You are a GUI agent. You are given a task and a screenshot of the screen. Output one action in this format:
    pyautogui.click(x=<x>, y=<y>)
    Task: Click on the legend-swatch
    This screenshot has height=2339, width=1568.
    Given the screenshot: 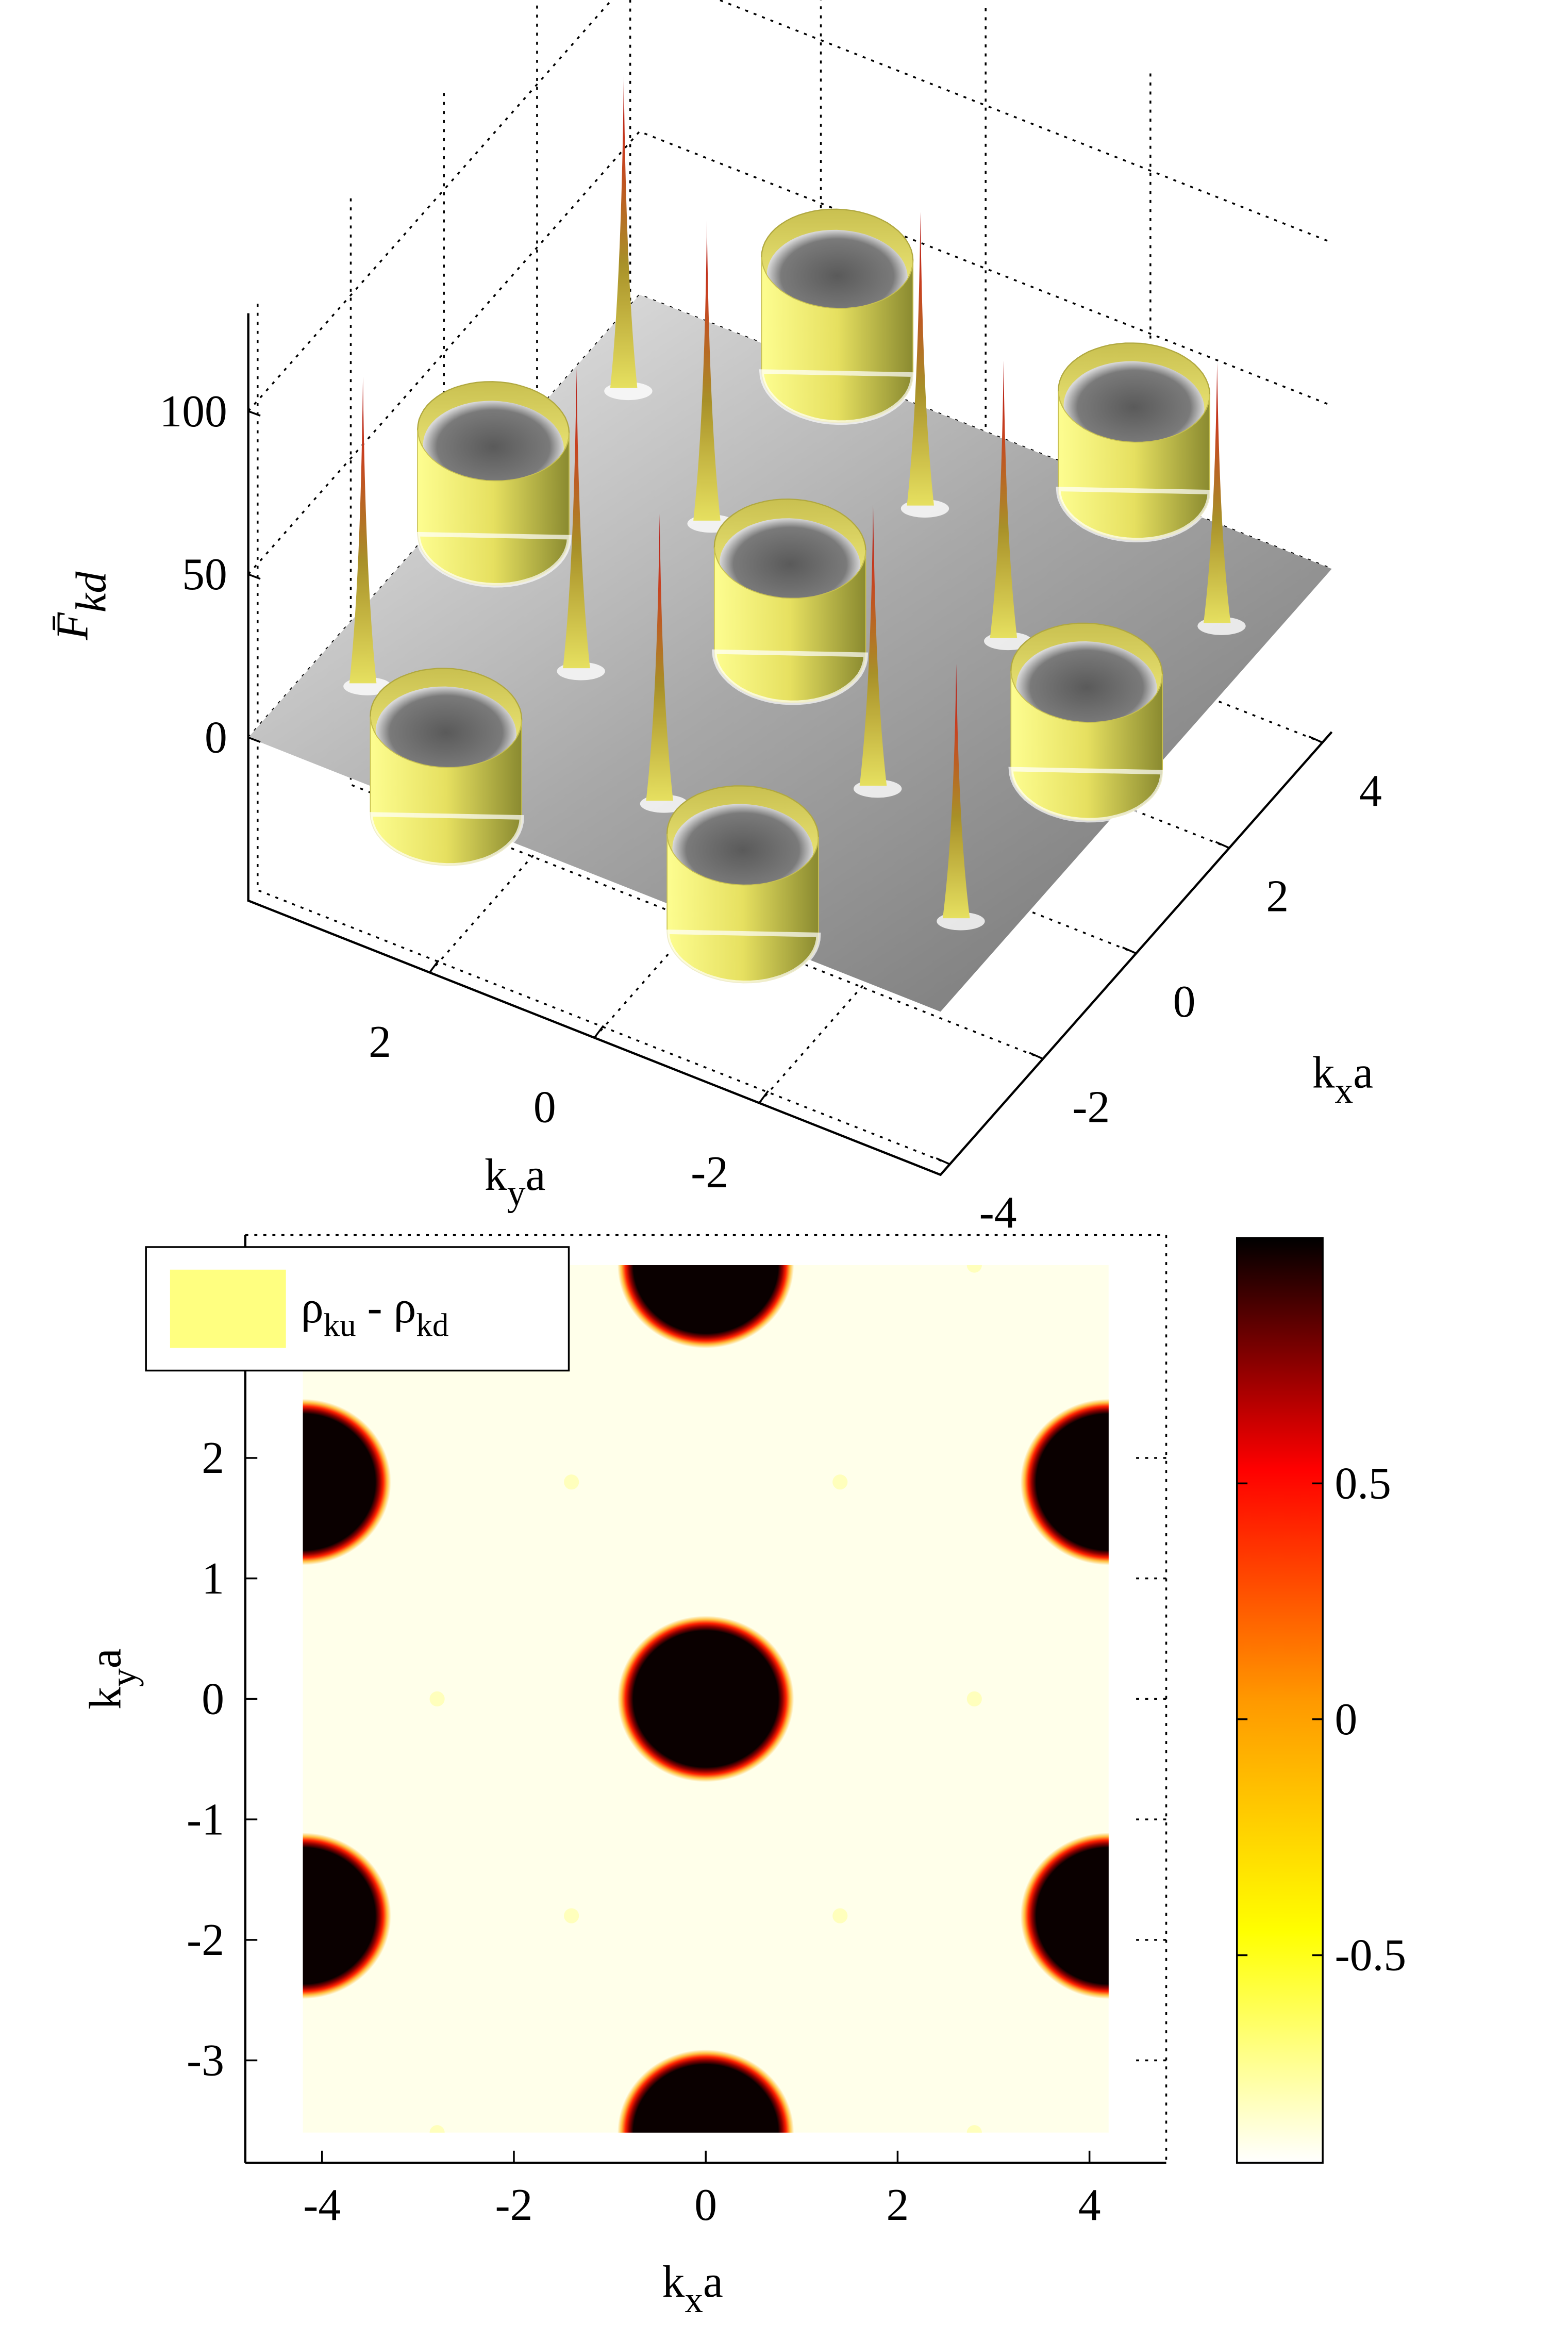 What is the action you would take?
    pyautogui.click(x=228, y=1308)
    